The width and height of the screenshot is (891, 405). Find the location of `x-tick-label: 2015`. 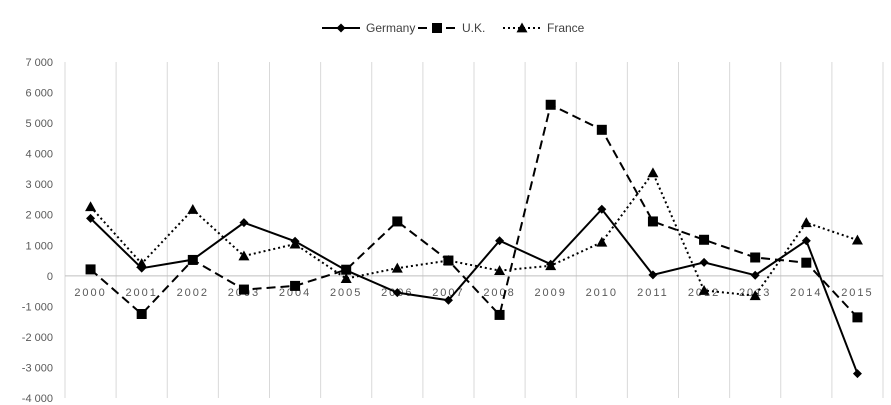

x-tick-label: 2015 is located at coordinates (857, 293).